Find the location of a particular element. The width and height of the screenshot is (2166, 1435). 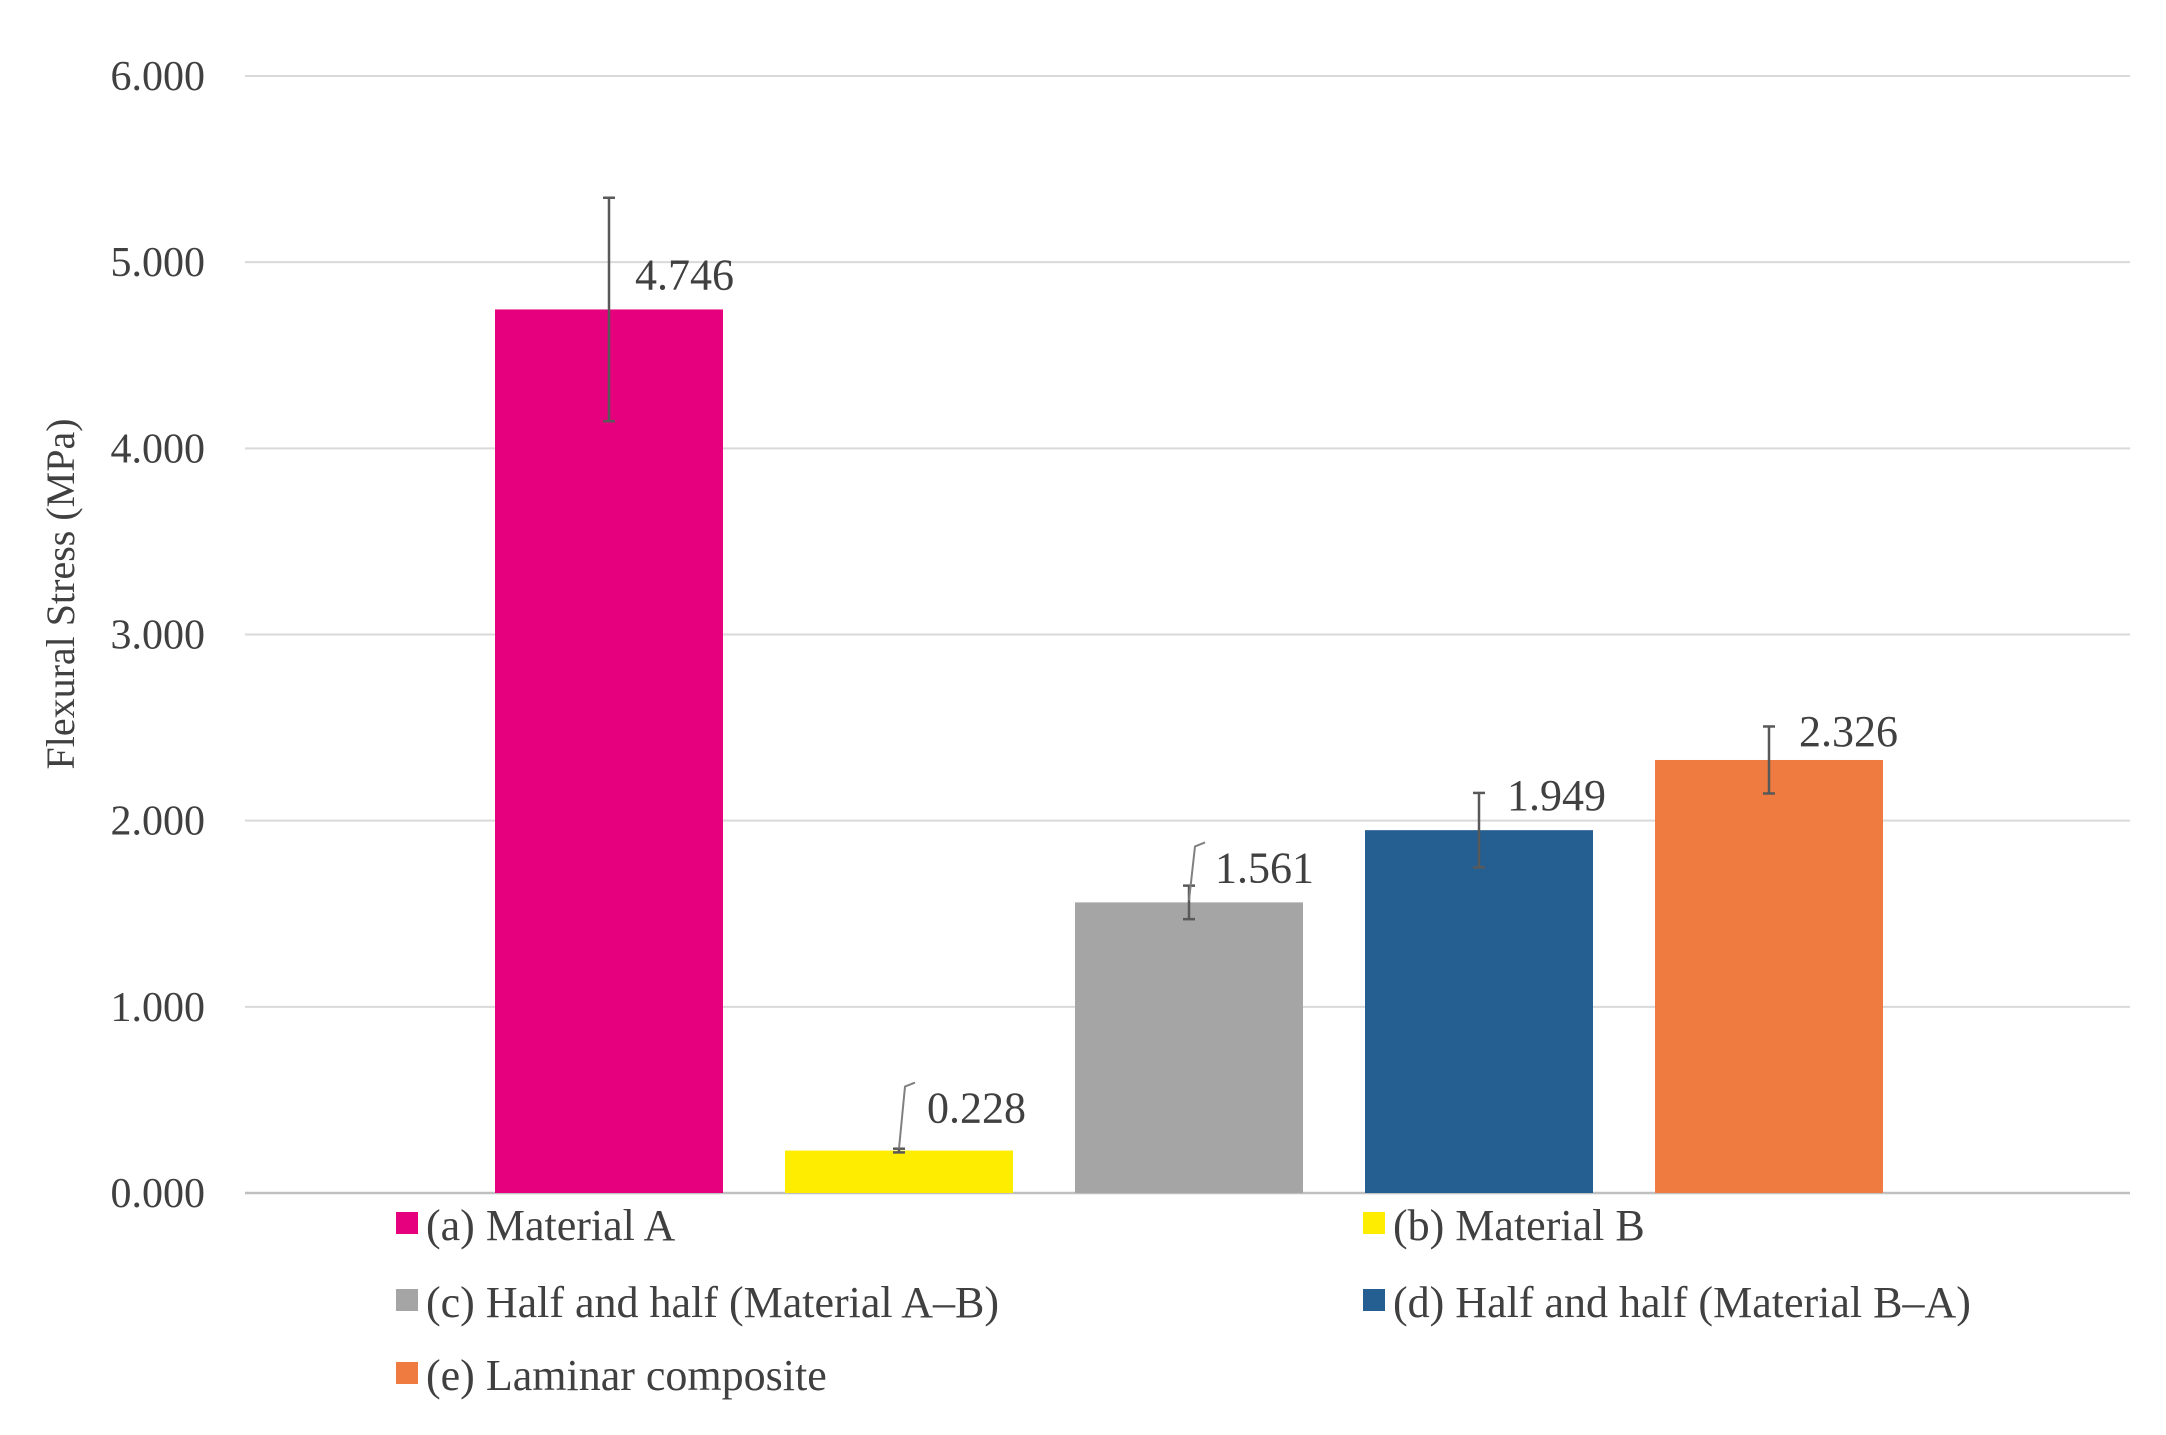

y-axis-title: Flexural Stress (MPa) is located at coordinates (60, 593).